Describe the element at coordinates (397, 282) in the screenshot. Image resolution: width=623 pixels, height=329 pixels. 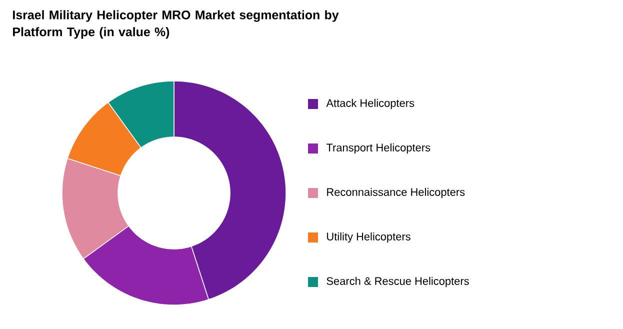
I see `legend-label: Search & Rescue Helicopters` at that location.